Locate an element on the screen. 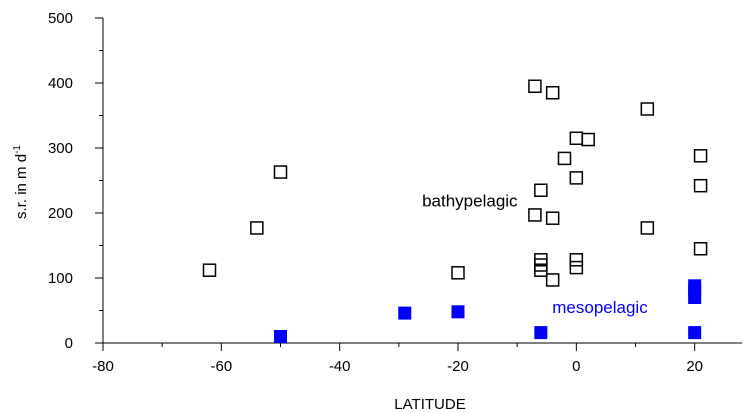 The image size is (744, 413). y-axis-title: s.r. in m d-1 is located at coordinates (21, 182).